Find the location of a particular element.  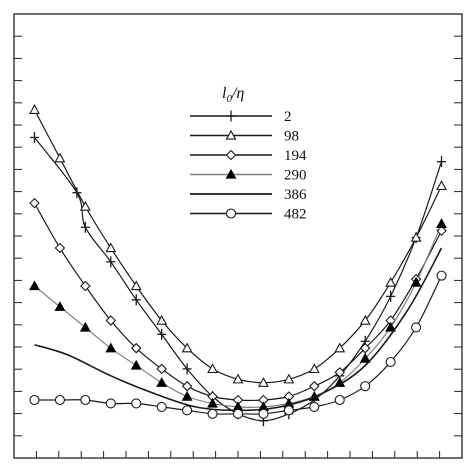

legend-item-194: 194 is located at coordinates (248, 156).